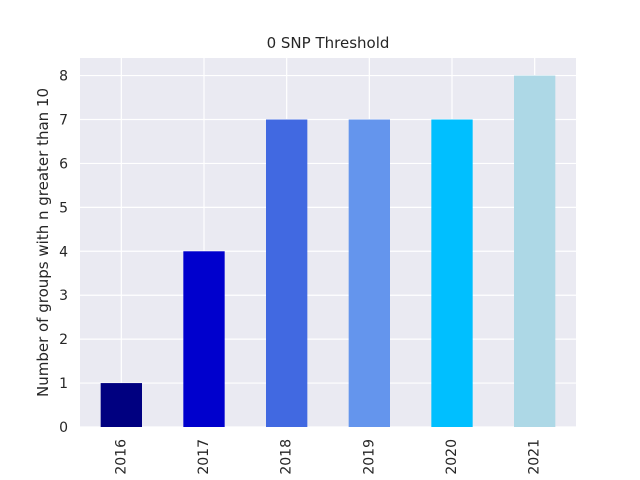 Image resolution: width=640 pixels, height=480 pixels. Describe the element at coordinates (63, 340) in the screenshot. I see `y-tick-label: 2` at that location.